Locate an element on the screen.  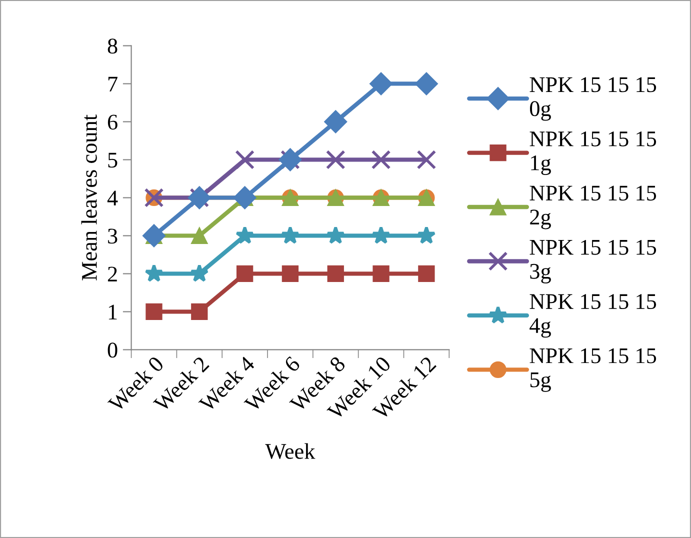
x-axis-title: Week is located at coordinates (290, 451).